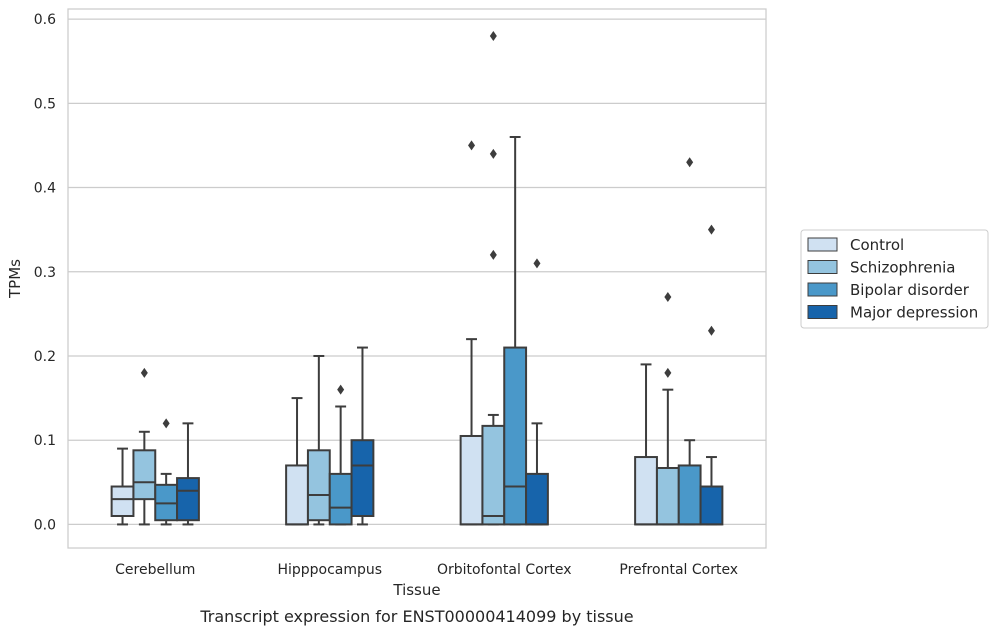 The width and height of the screenshot is (997, 634). I want to click on y-tick-label: 0.1, so click(45, 441).